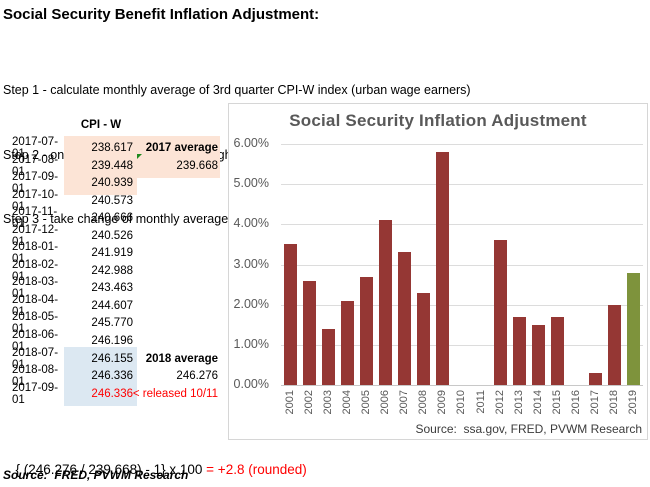  What do you see at coordinates (538, 354) in the screenshot?
I see `bar-2014` at bounding box center [538, 354].